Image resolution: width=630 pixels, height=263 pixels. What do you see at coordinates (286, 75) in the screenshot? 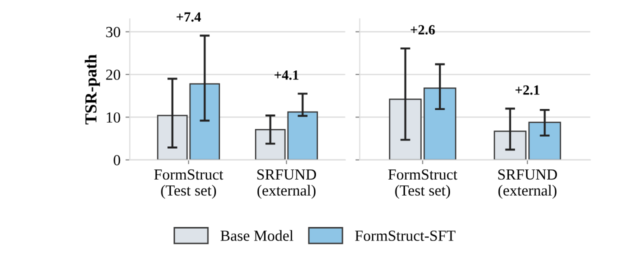
I see `annotation: +4.1` at bounding box center [286, 75].